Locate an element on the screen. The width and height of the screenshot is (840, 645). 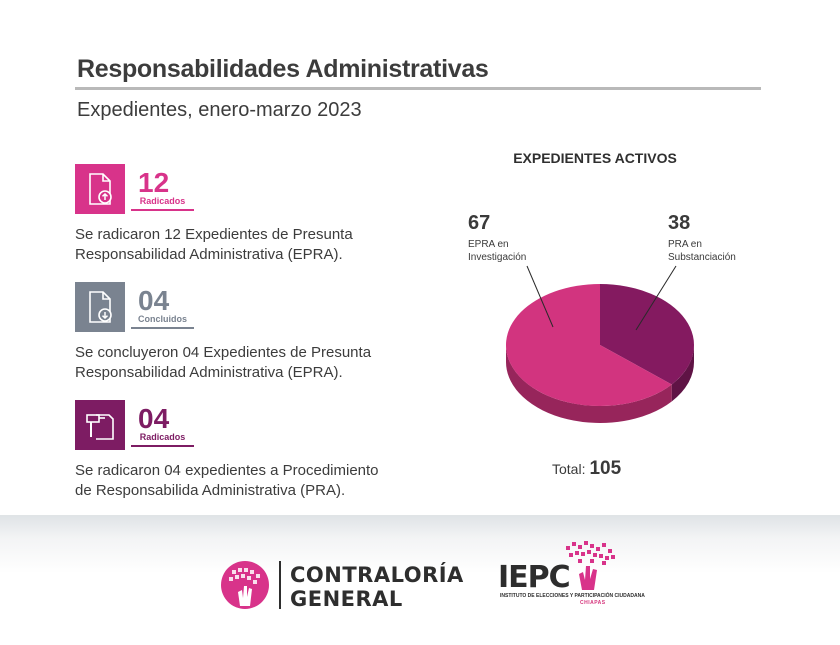
stat-radicados-tag: Radicados is located at coordinates (162, 203).